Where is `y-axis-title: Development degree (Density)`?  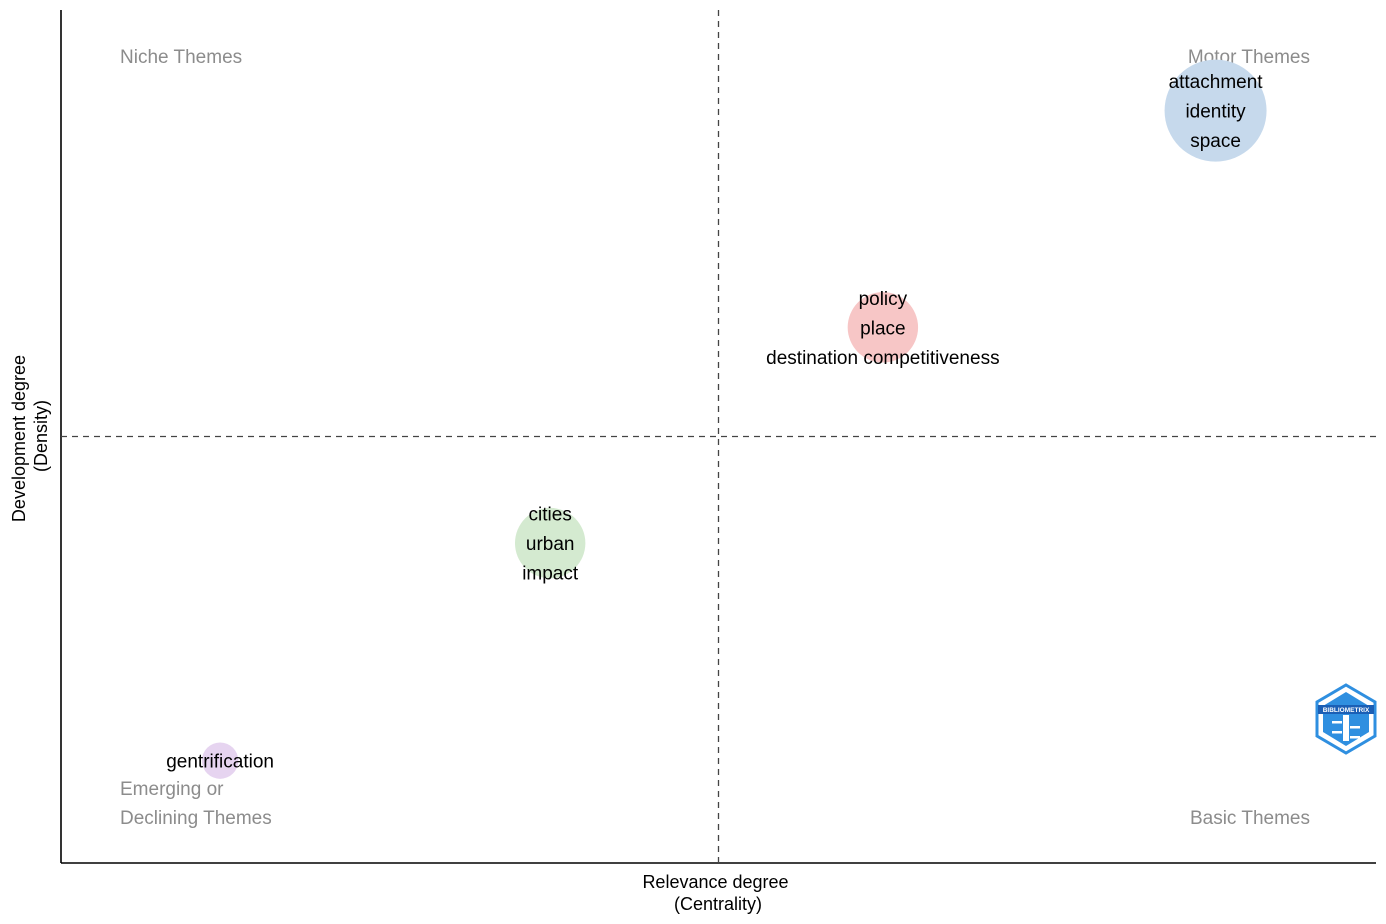 y-axis-title: Development degree (Density) is located at coordinates (30, 436).